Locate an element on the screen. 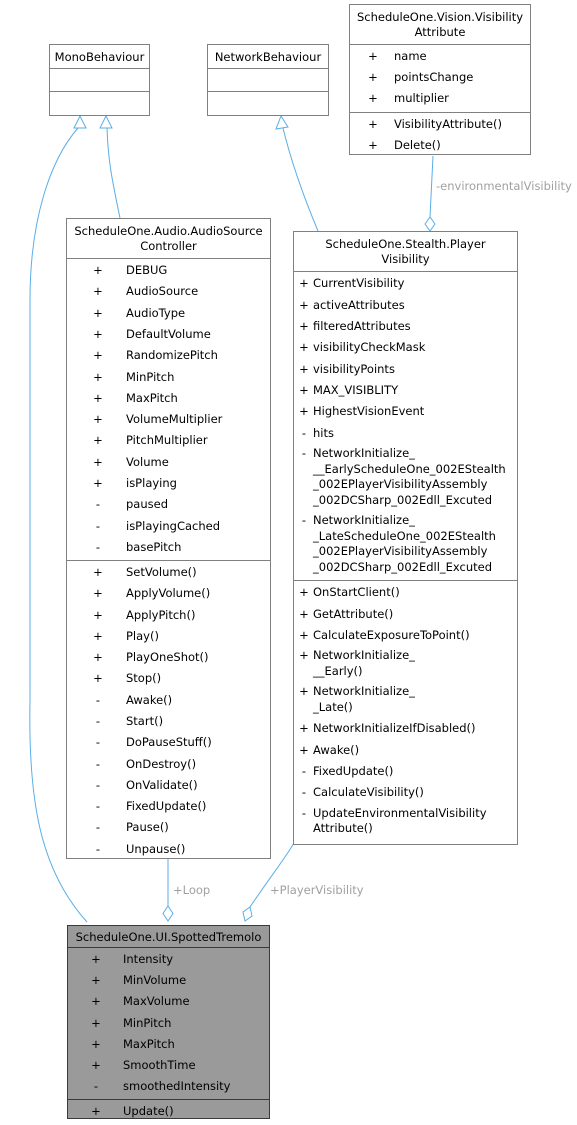  operation-calculatevisibility: - CalculateVisibility() is located at coordinates (405, 792).